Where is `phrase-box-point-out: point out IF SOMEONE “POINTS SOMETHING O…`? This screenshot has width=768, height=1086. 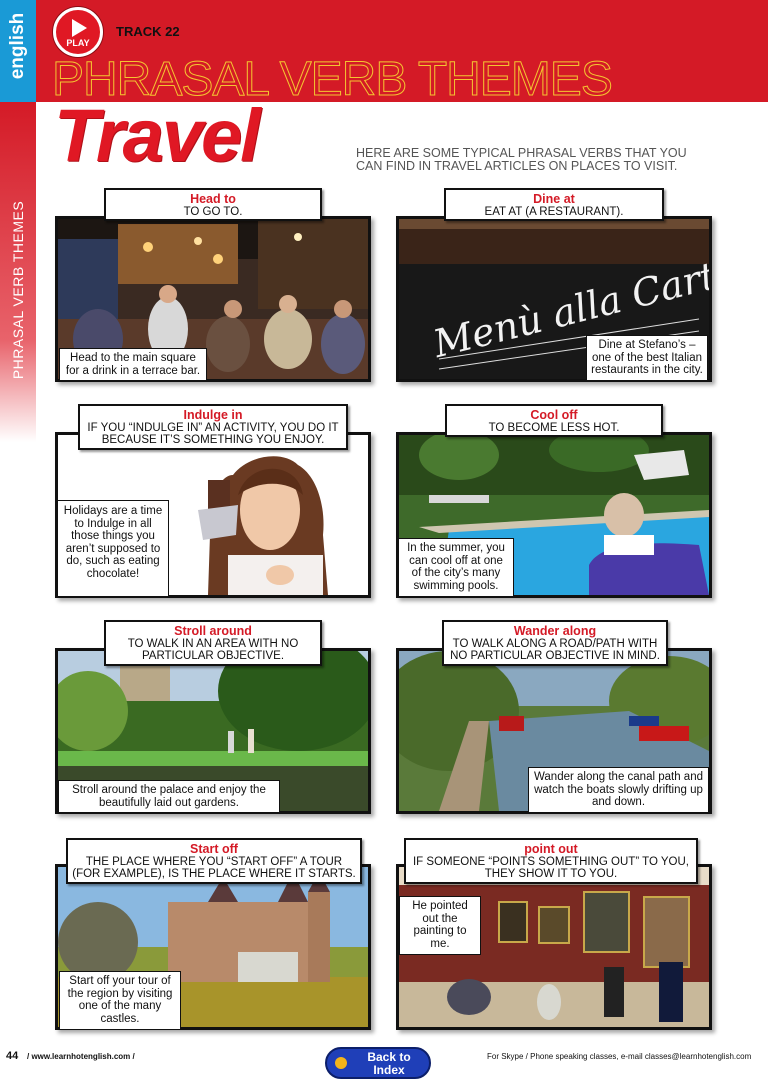
phrase-box-point-out: point out IF SOMEONE “POINTS SOMETHING O… is located at coordinates (551, 861).